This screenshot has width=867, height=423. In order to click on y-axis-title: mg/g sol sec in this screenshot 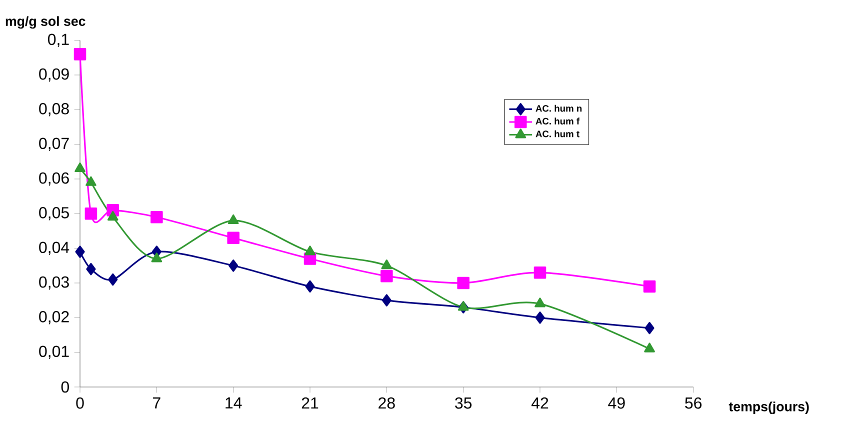, I will do `click(46, 22)`.